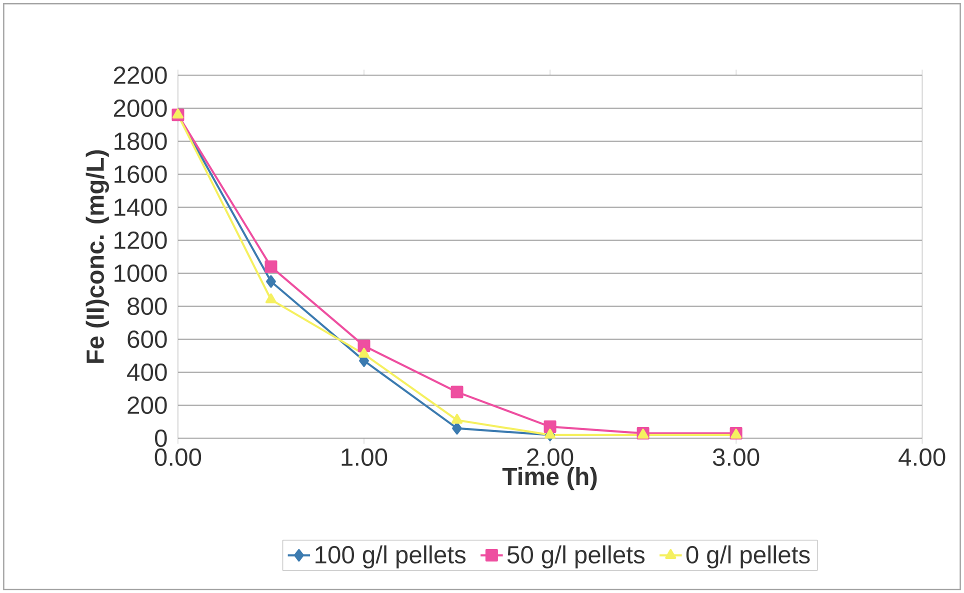 Image resolution: width=964 pixels, height=593 pixels. Describe the element at coordinates (391, 556) in the screenshot. I see `legend-label: 100 g/l pellets` at that location.